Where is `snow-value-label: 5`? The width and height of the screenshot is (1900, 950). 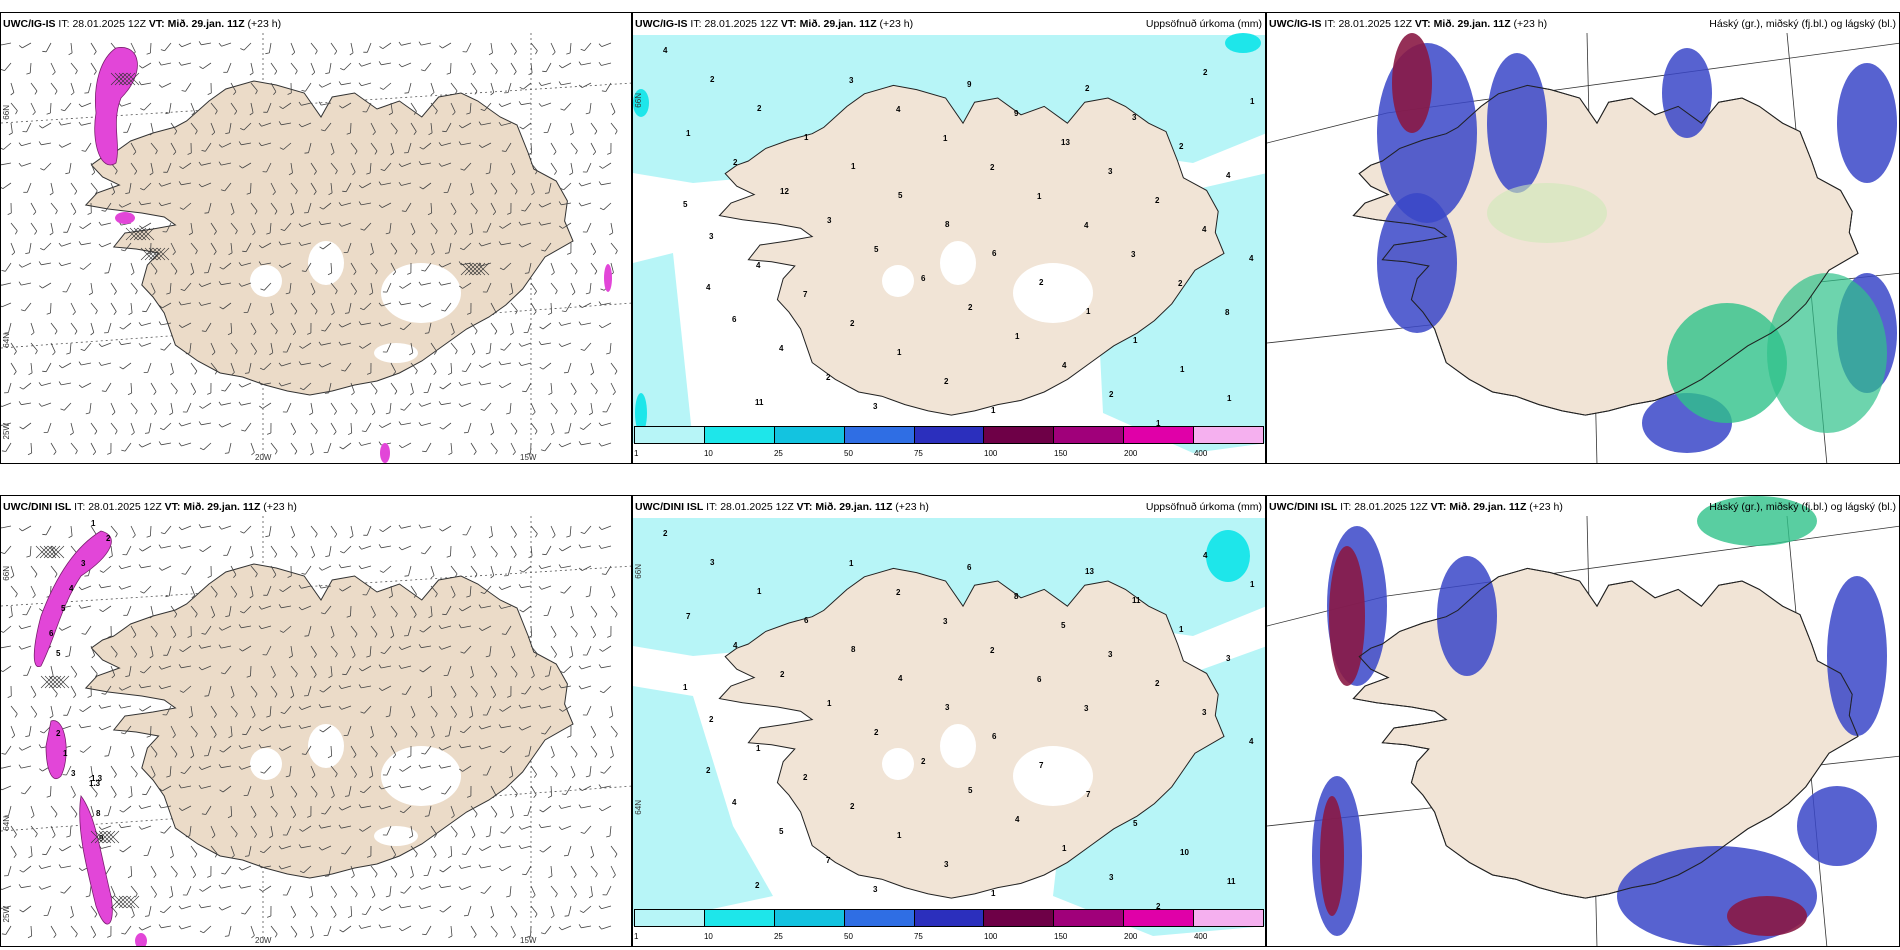 snow-value-label: 5 is located at coordinates (58, 653).